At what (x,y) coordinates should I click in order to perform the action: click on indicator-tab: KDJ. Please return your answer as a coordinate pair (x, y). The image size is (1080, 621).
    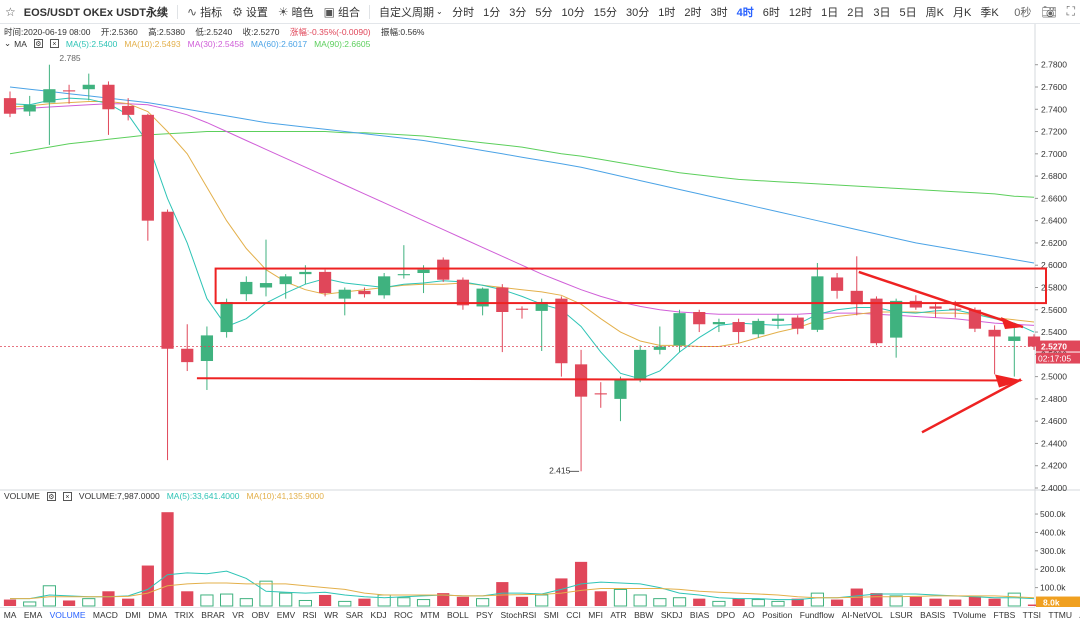
    Looking at the image, I should click on (378, 614).